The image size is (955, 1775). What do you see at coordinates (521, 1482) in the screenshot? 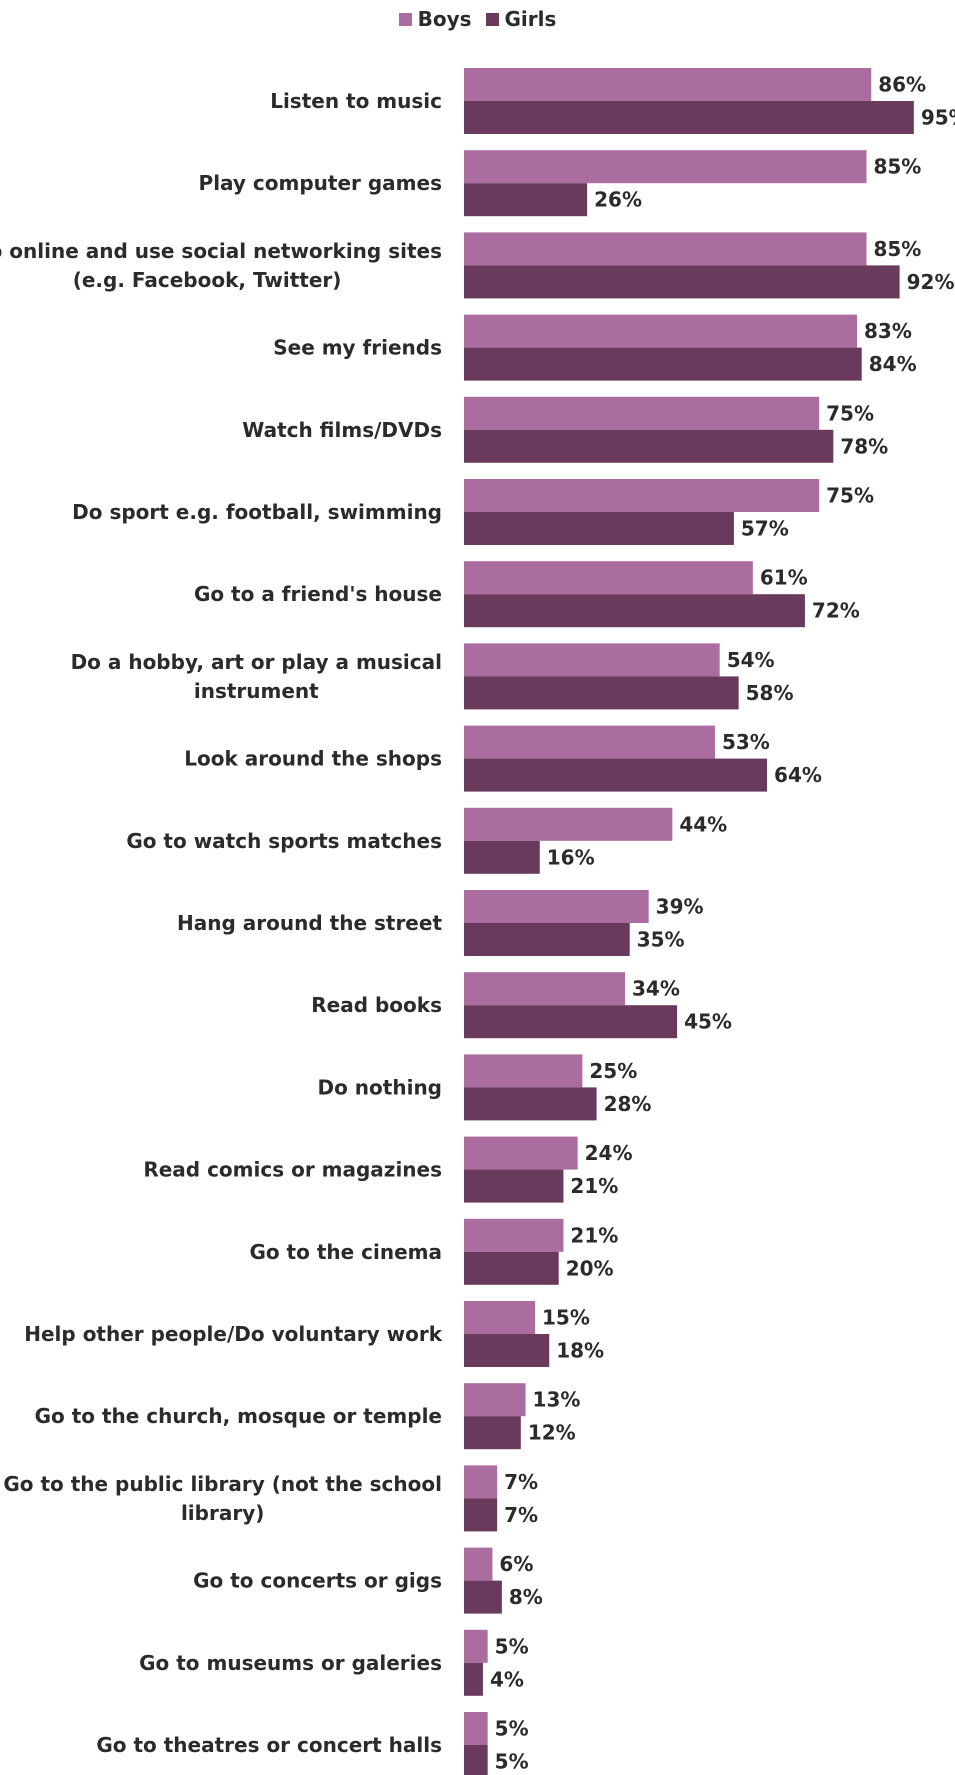
I see `value-label-boys: 7%` at bounding box center [521, 1482].